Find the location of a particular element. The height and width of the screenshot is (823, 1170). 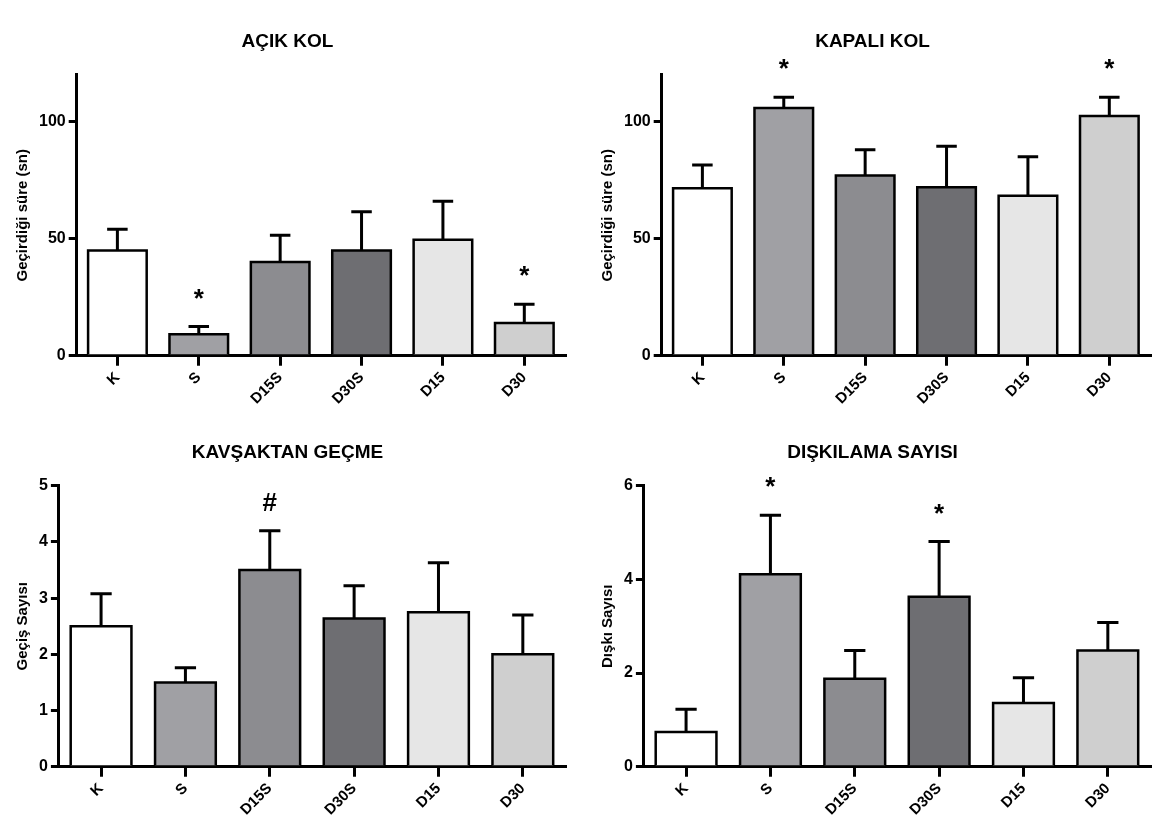

y-axis-title: Dışkı Sayısı is located at coordinates (607, 626).